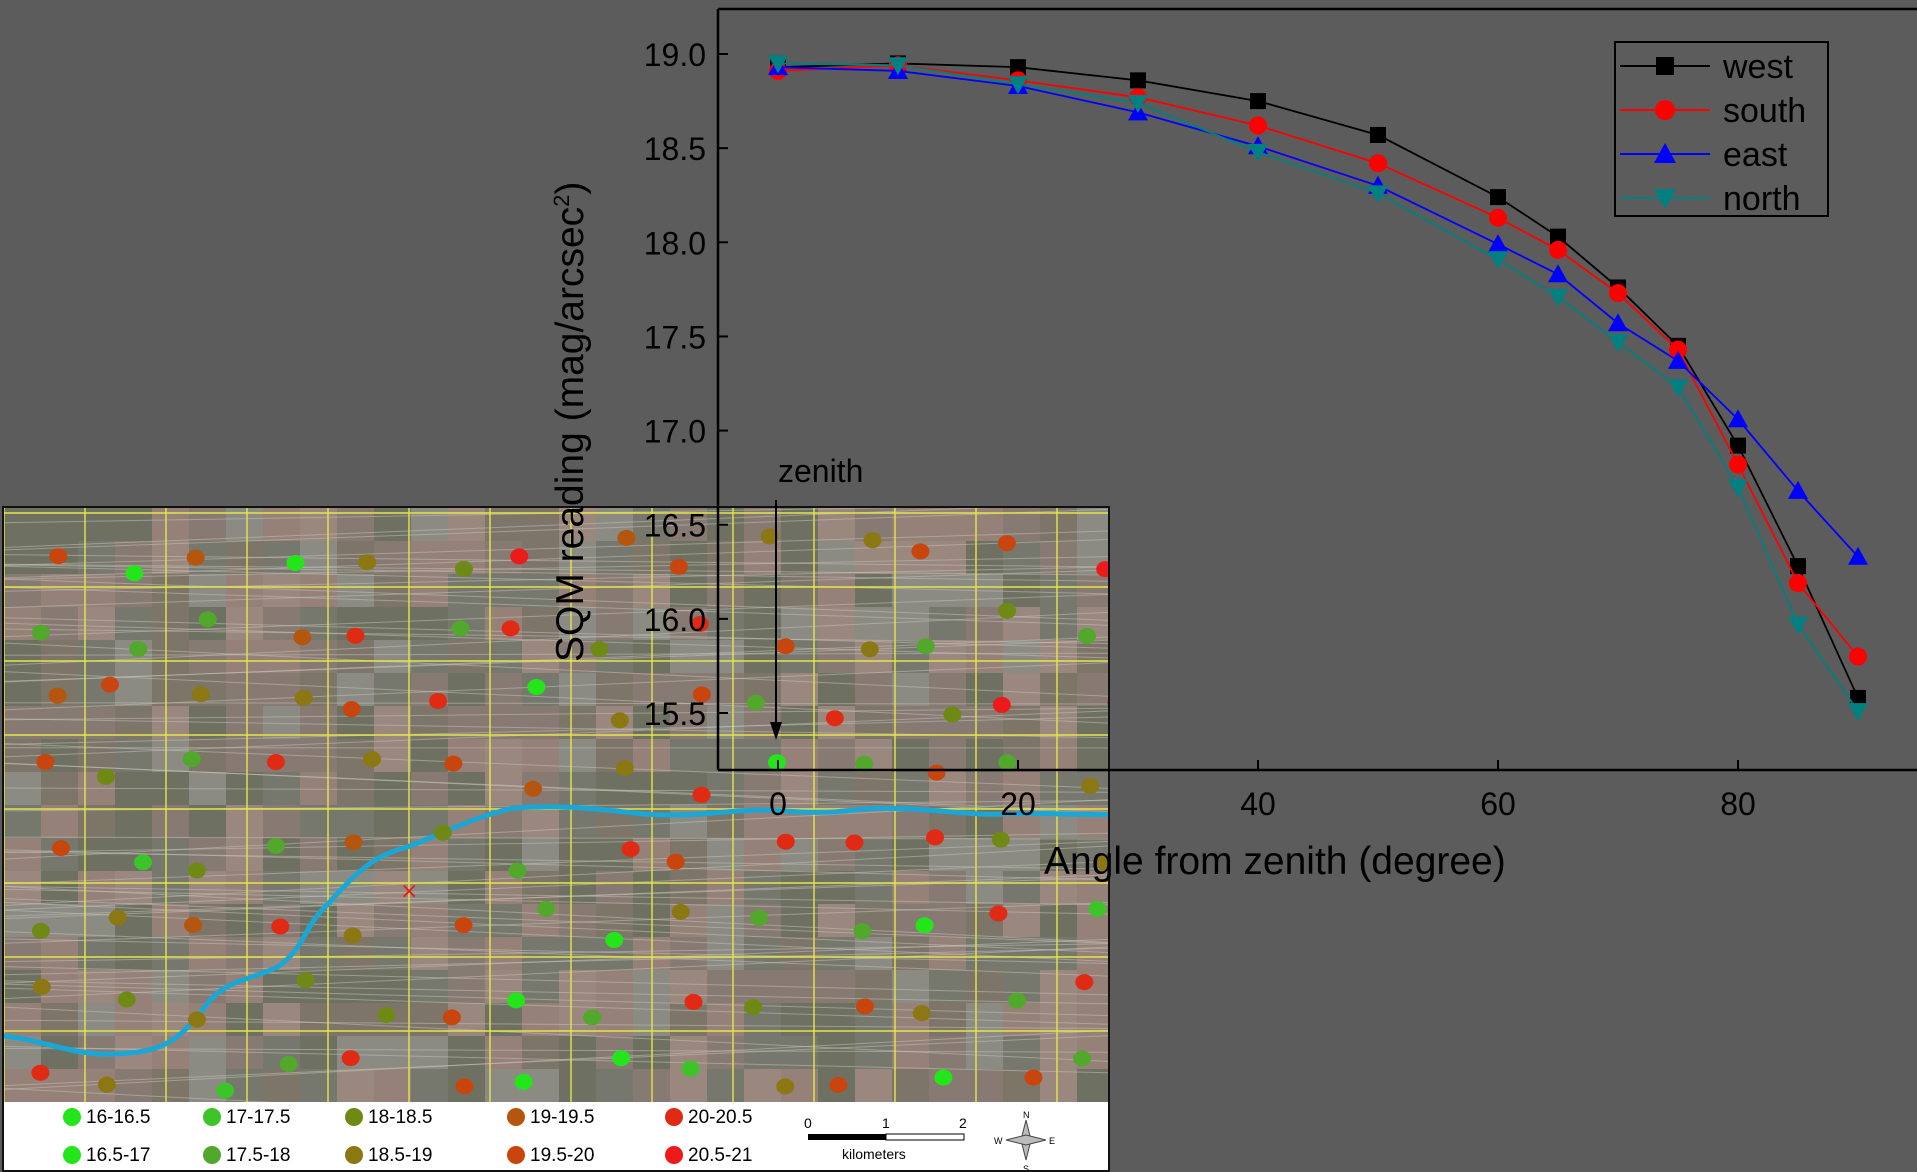  What do you see at coordinates (1258, 804) in the screenshot?
I see `x-tick-label: 40` at bounding box center [1258, 804].